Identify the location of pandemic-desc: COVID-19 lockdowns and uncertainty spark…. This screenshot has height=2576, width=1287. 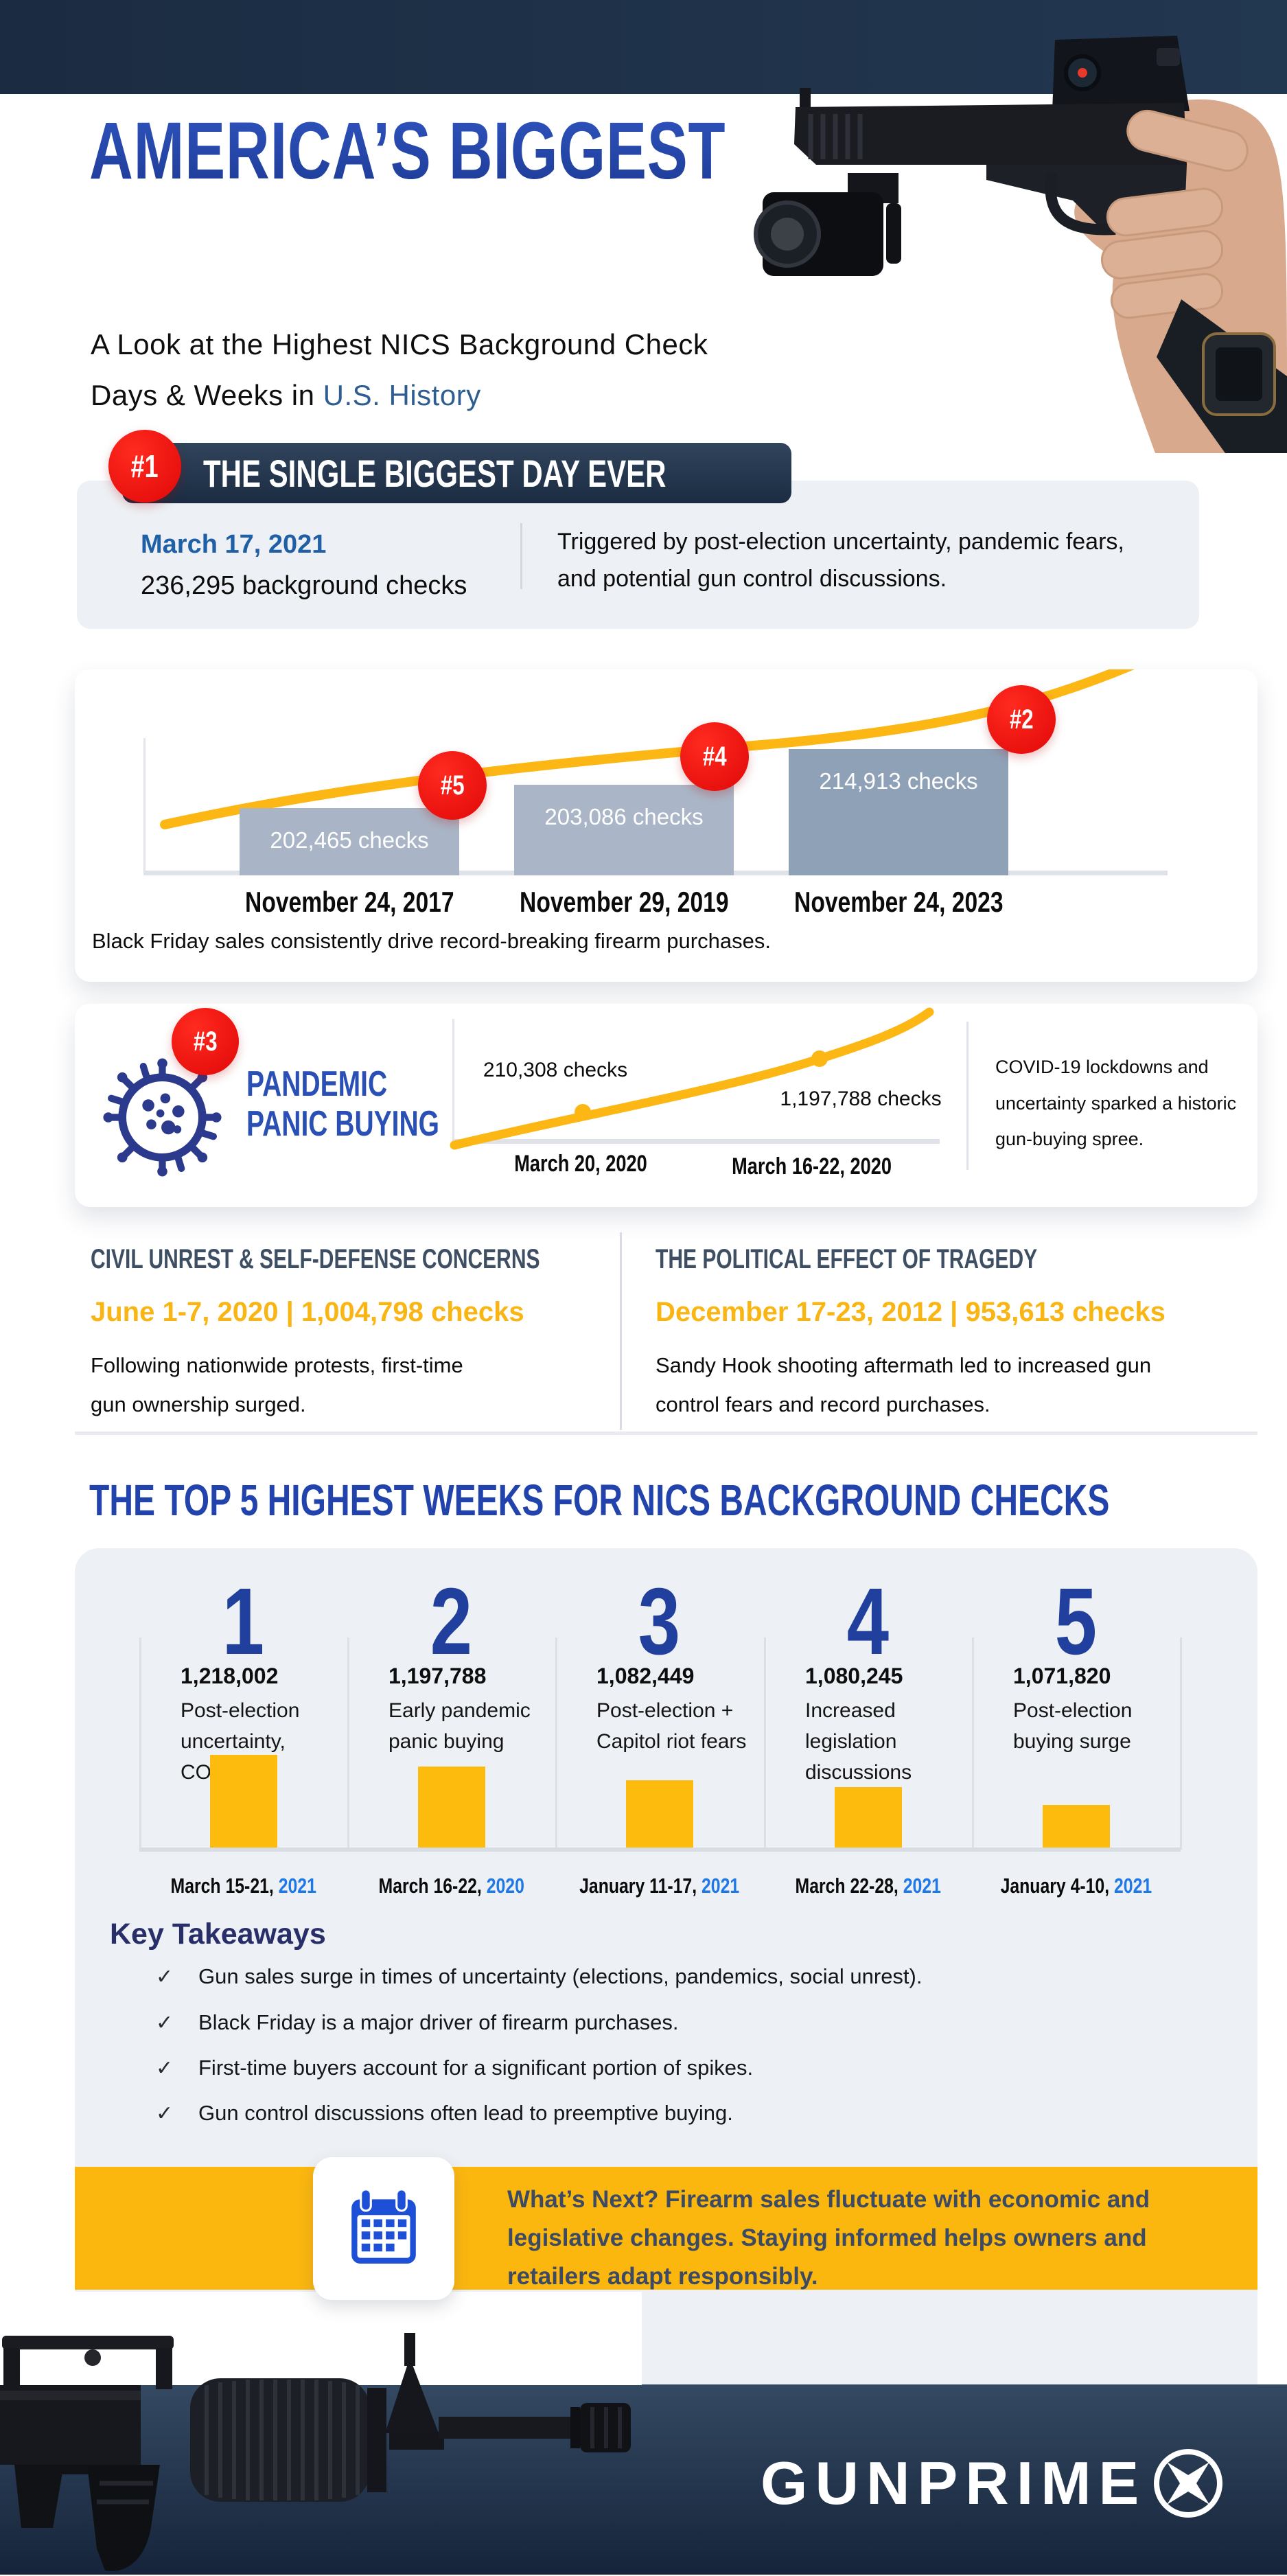
(1116, 1103).